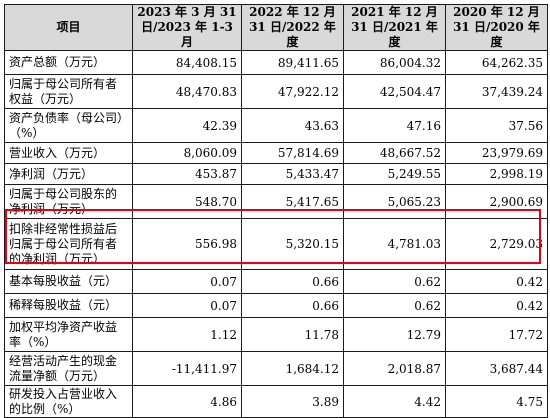 The height and width of the screenshot is (418, 550). I want to click on header-2021: 2021 年 12 月 31 日/2021 年度, so click(394, 27).